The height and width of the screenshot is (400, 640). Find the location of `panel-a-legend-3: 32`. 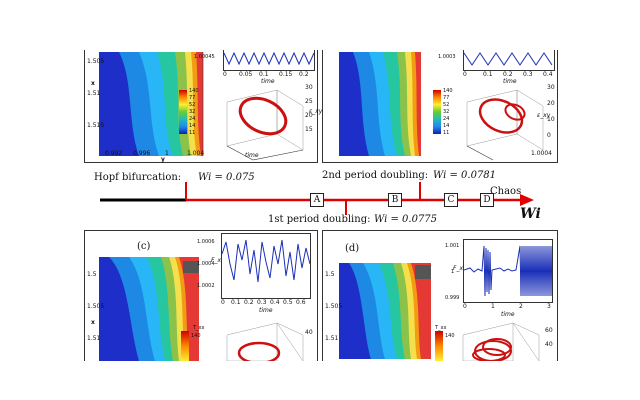

panel-a-legend-3: 32 is located at coordinates (192, 112).